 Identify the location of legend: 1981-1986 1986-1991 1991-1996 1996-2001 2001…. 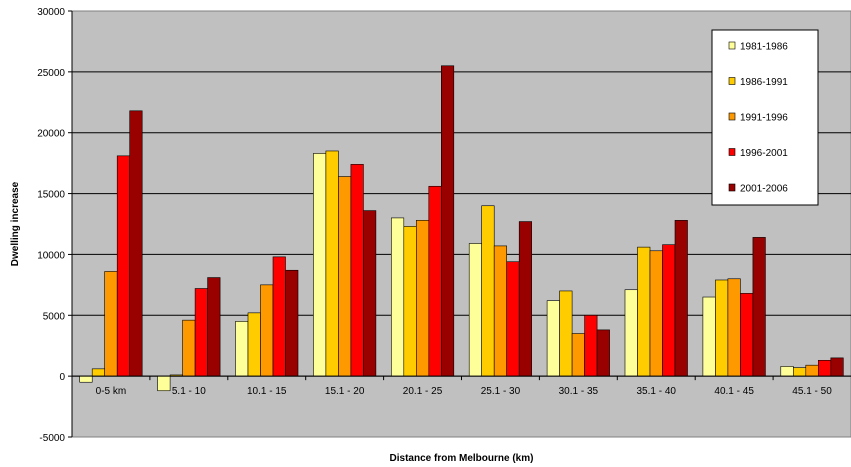
(765, 117).